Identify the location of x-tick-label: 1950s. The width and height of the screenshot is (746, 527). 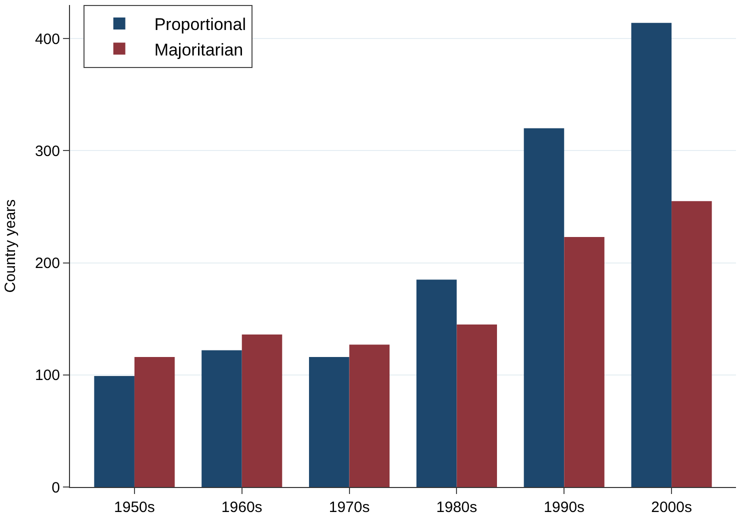
(134, 507).